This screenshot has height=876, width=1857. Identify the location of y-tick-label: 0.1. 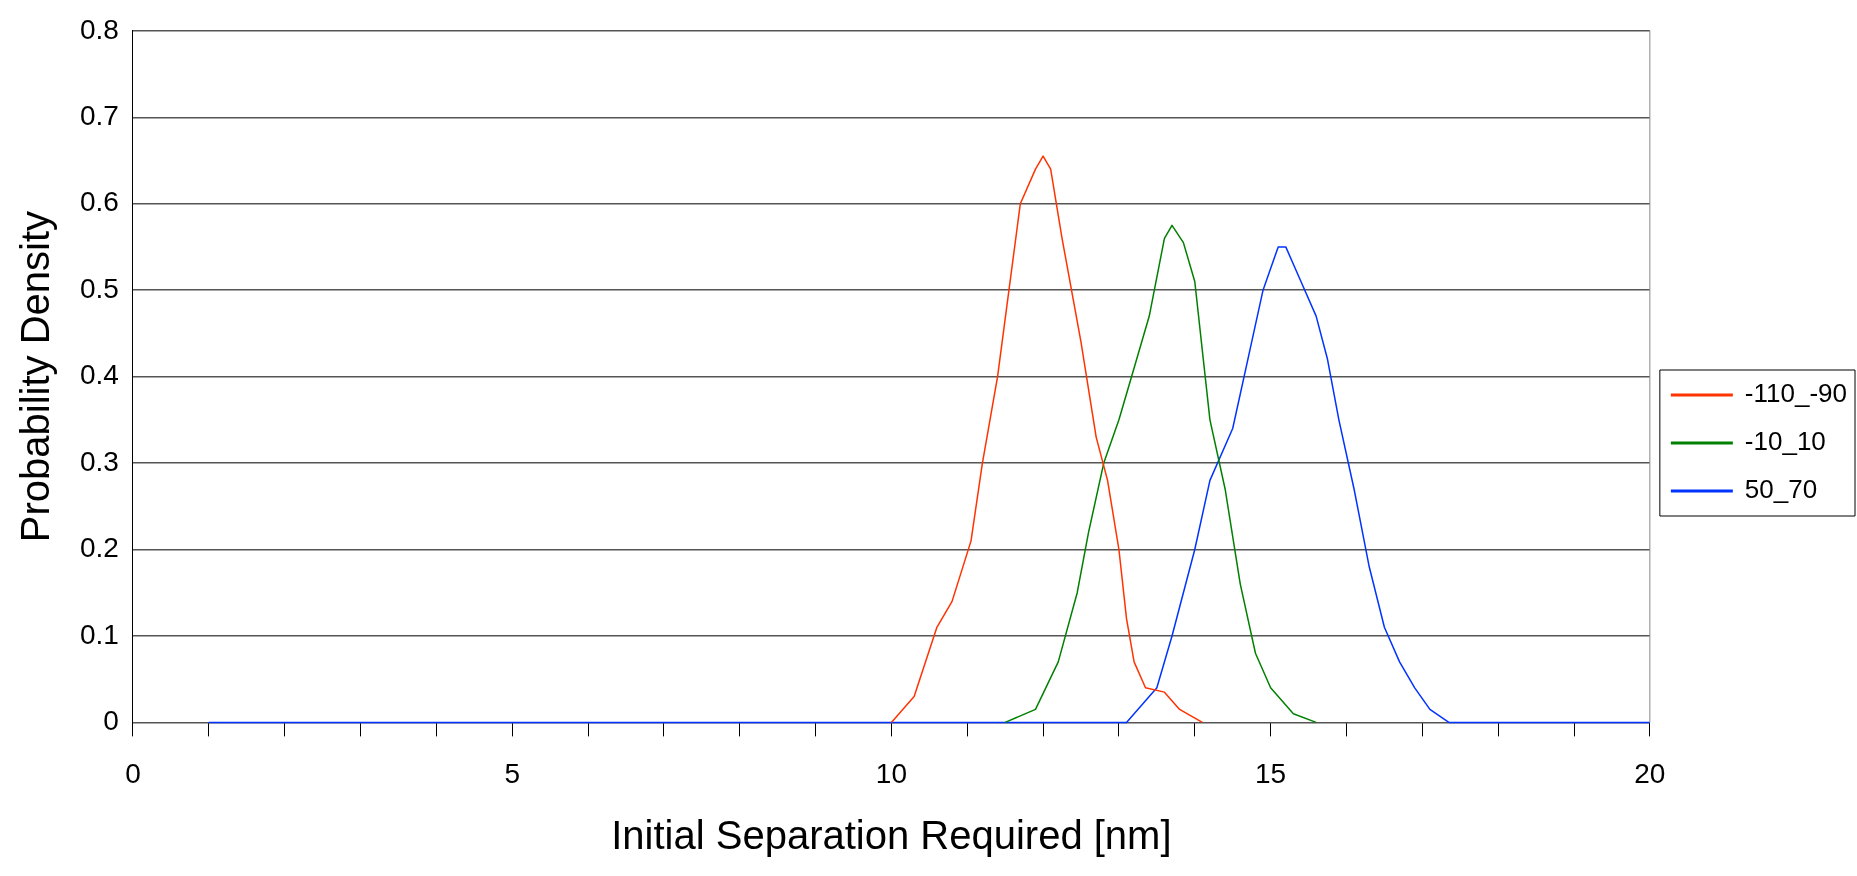
(99, 634).